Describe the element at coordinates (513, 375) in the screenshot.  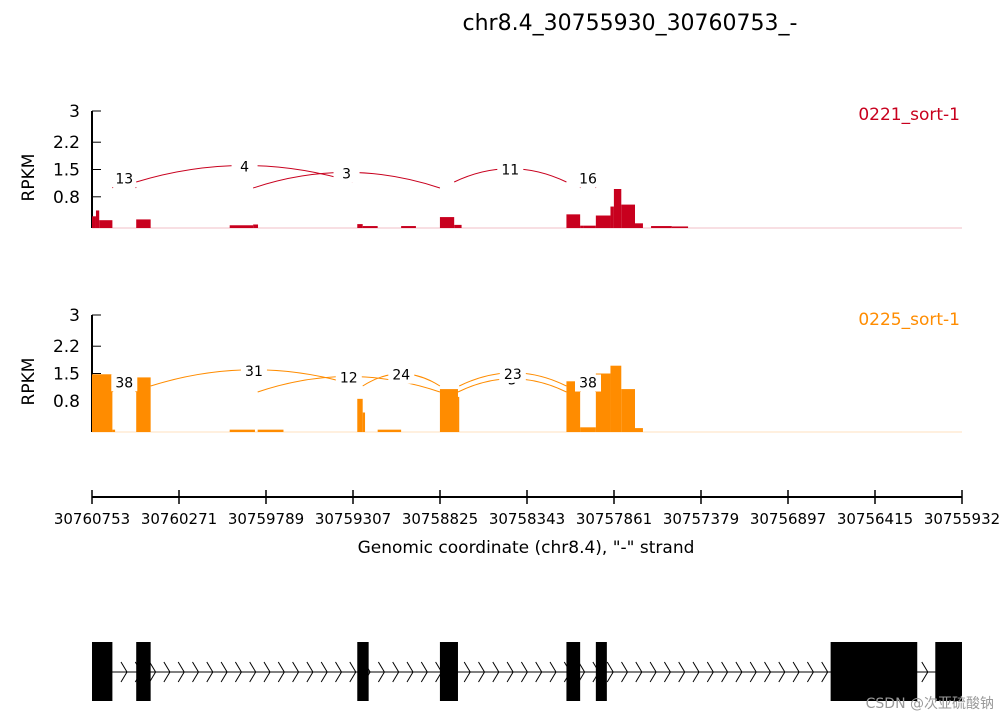
I see `junction-count-label: 23` at that location.